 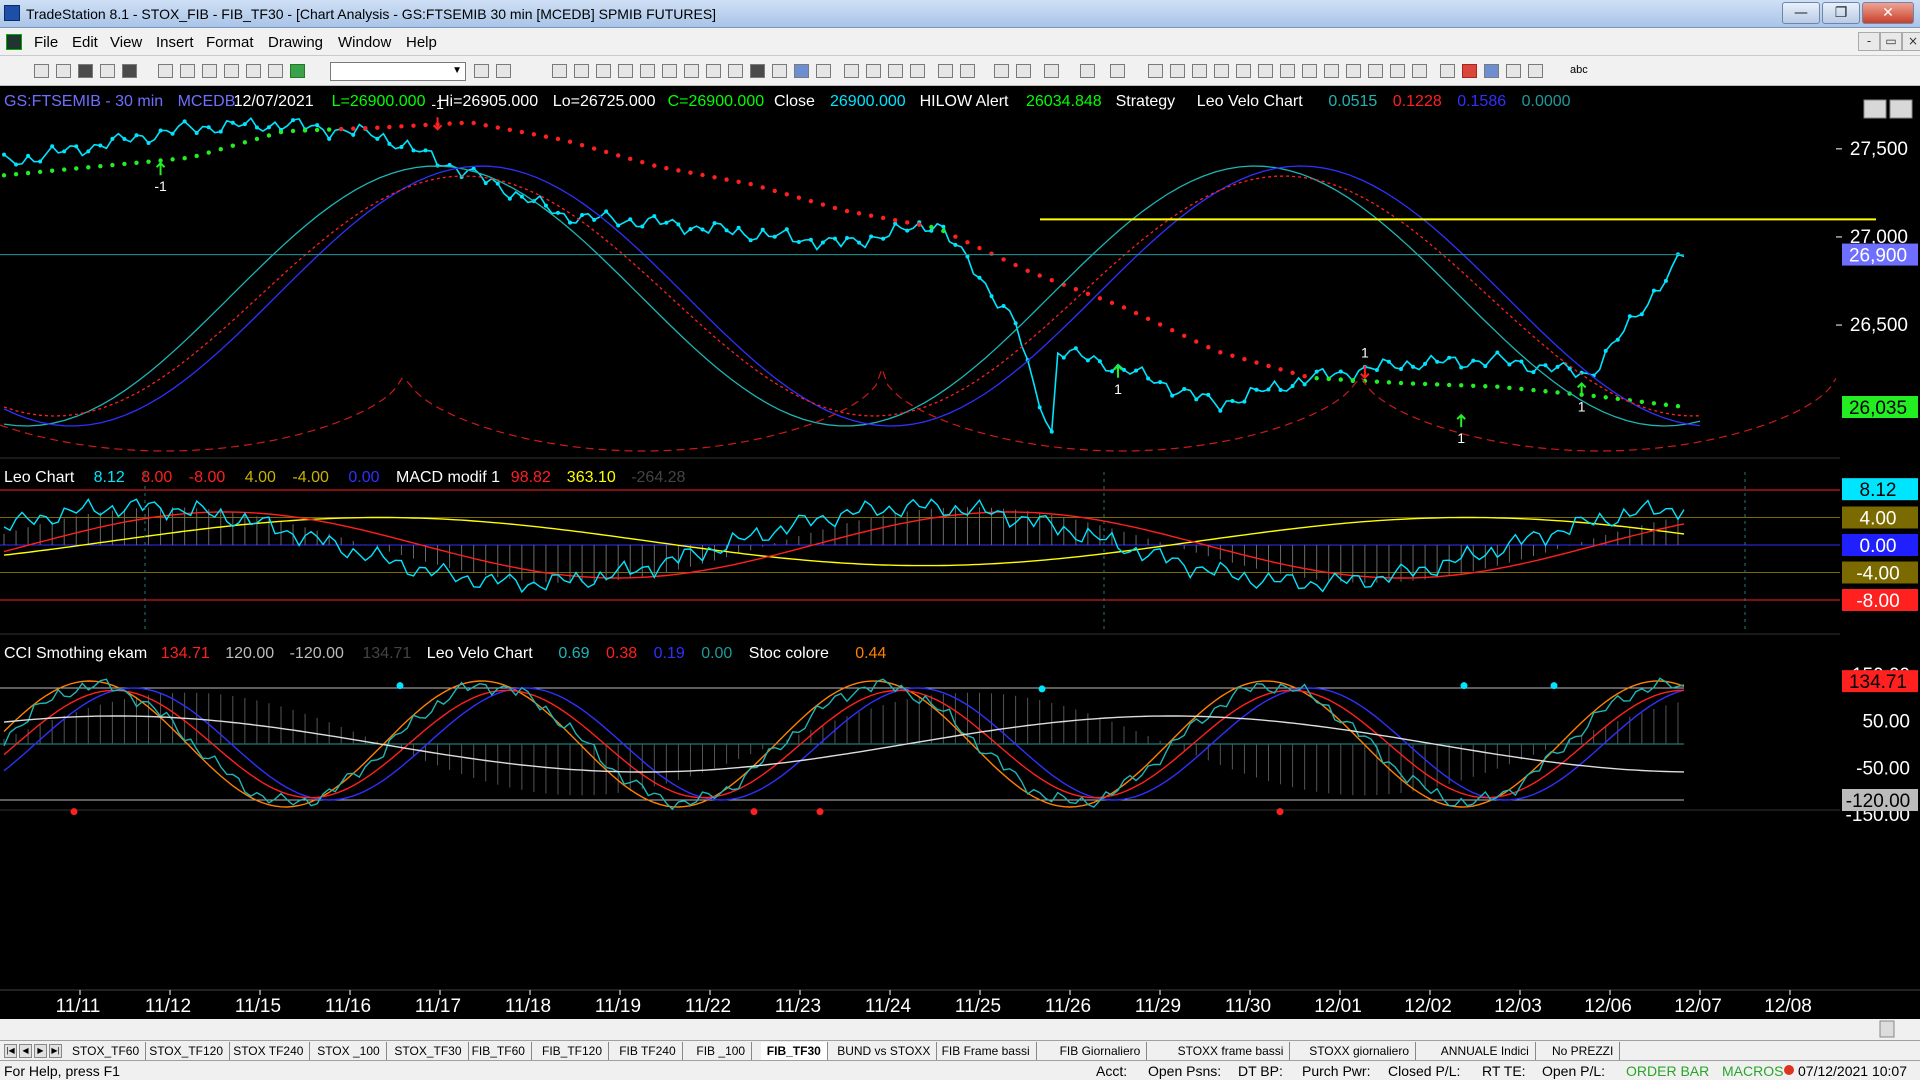 I want to click on leo-chart-pane, so click(x=920, y=553).